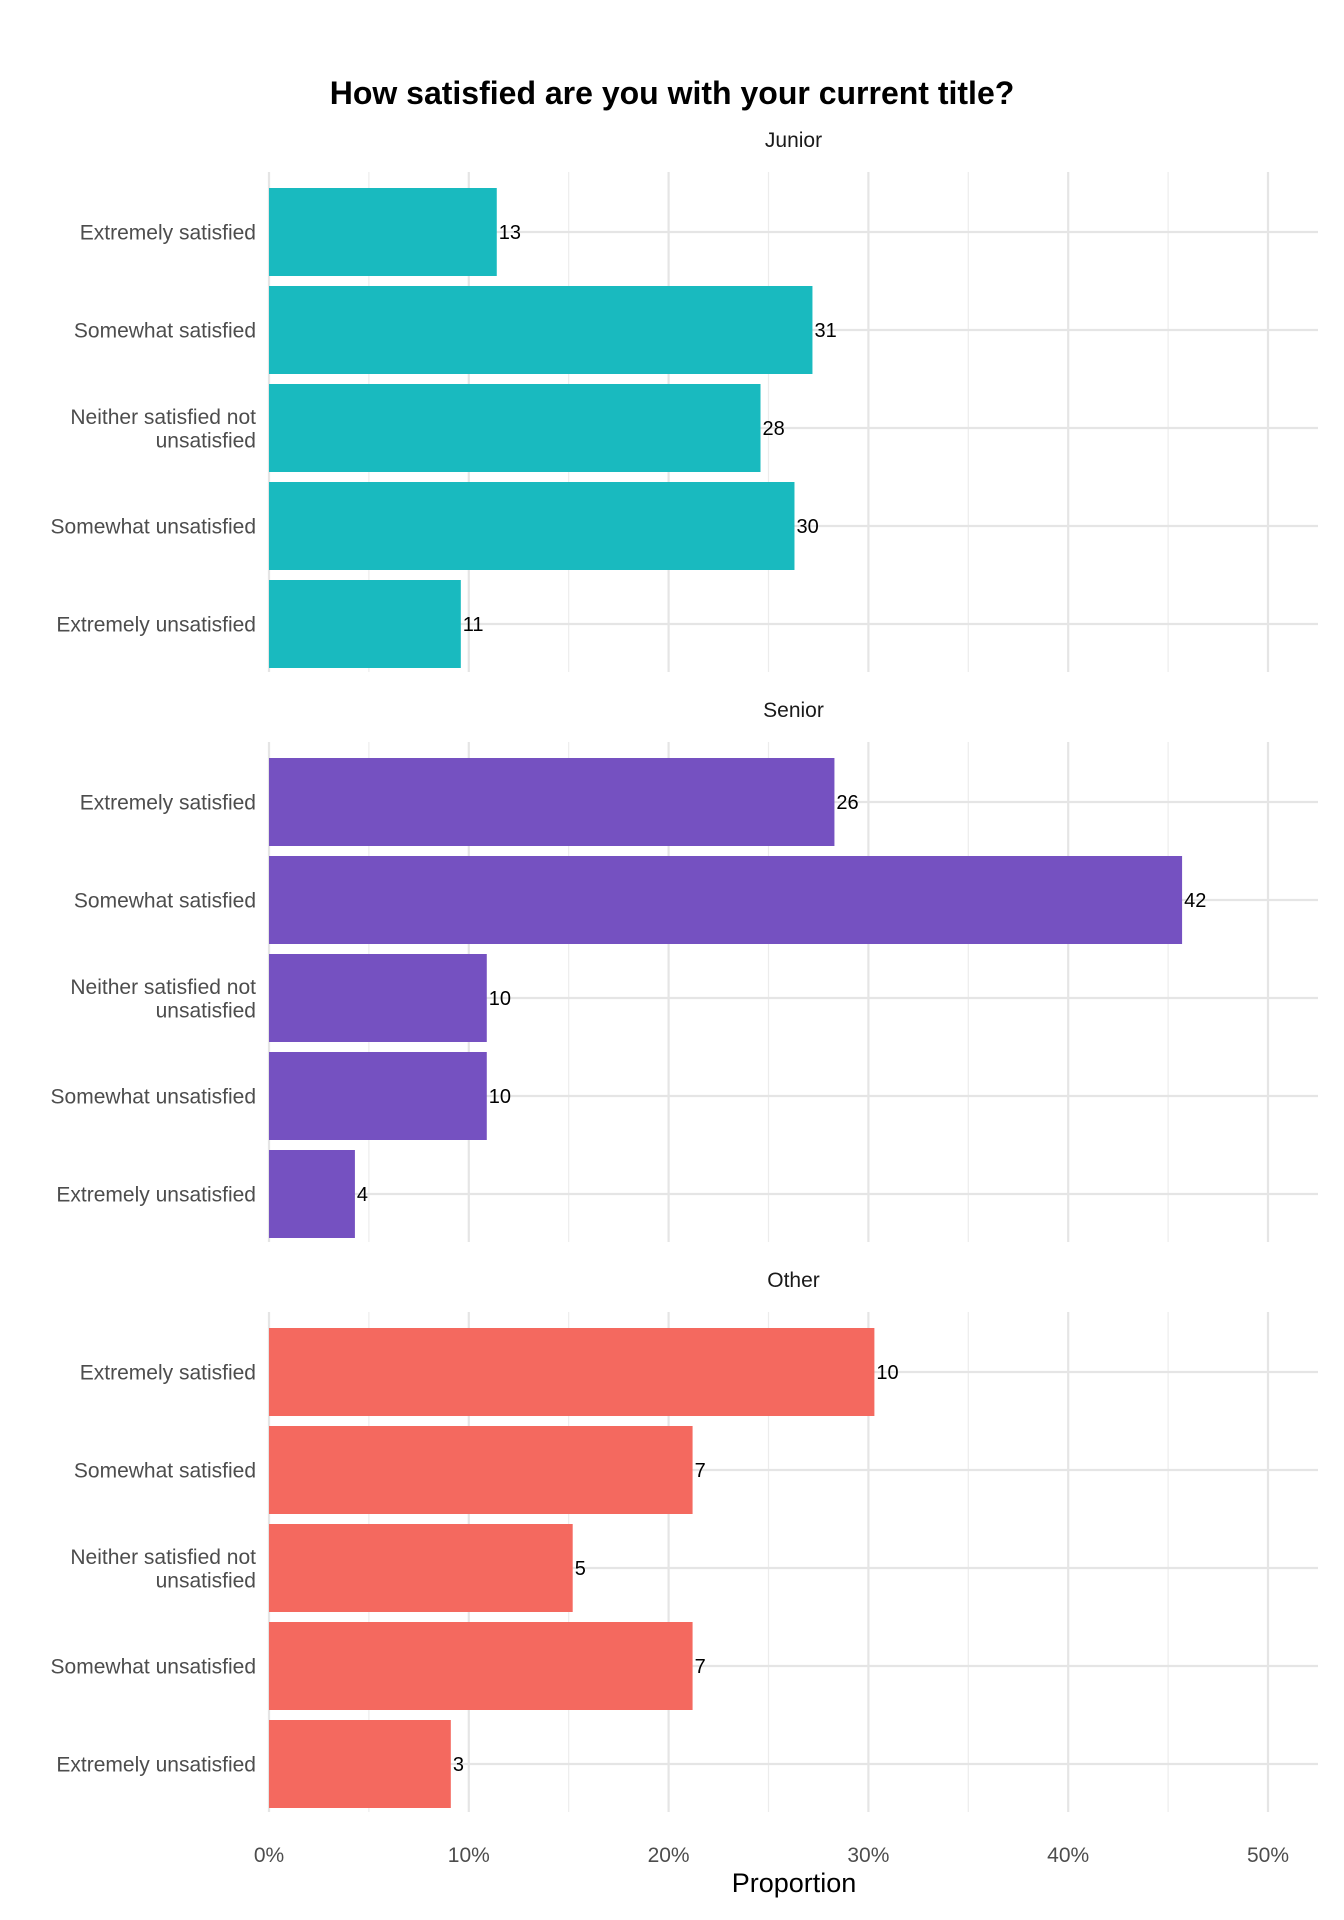 The height and width of the screenshot is (1920, 1344). Describe the element at coordinates (825, 331) in the screenshot. I see `data-label-junior-somewhat-satisfied: 31` at that location.